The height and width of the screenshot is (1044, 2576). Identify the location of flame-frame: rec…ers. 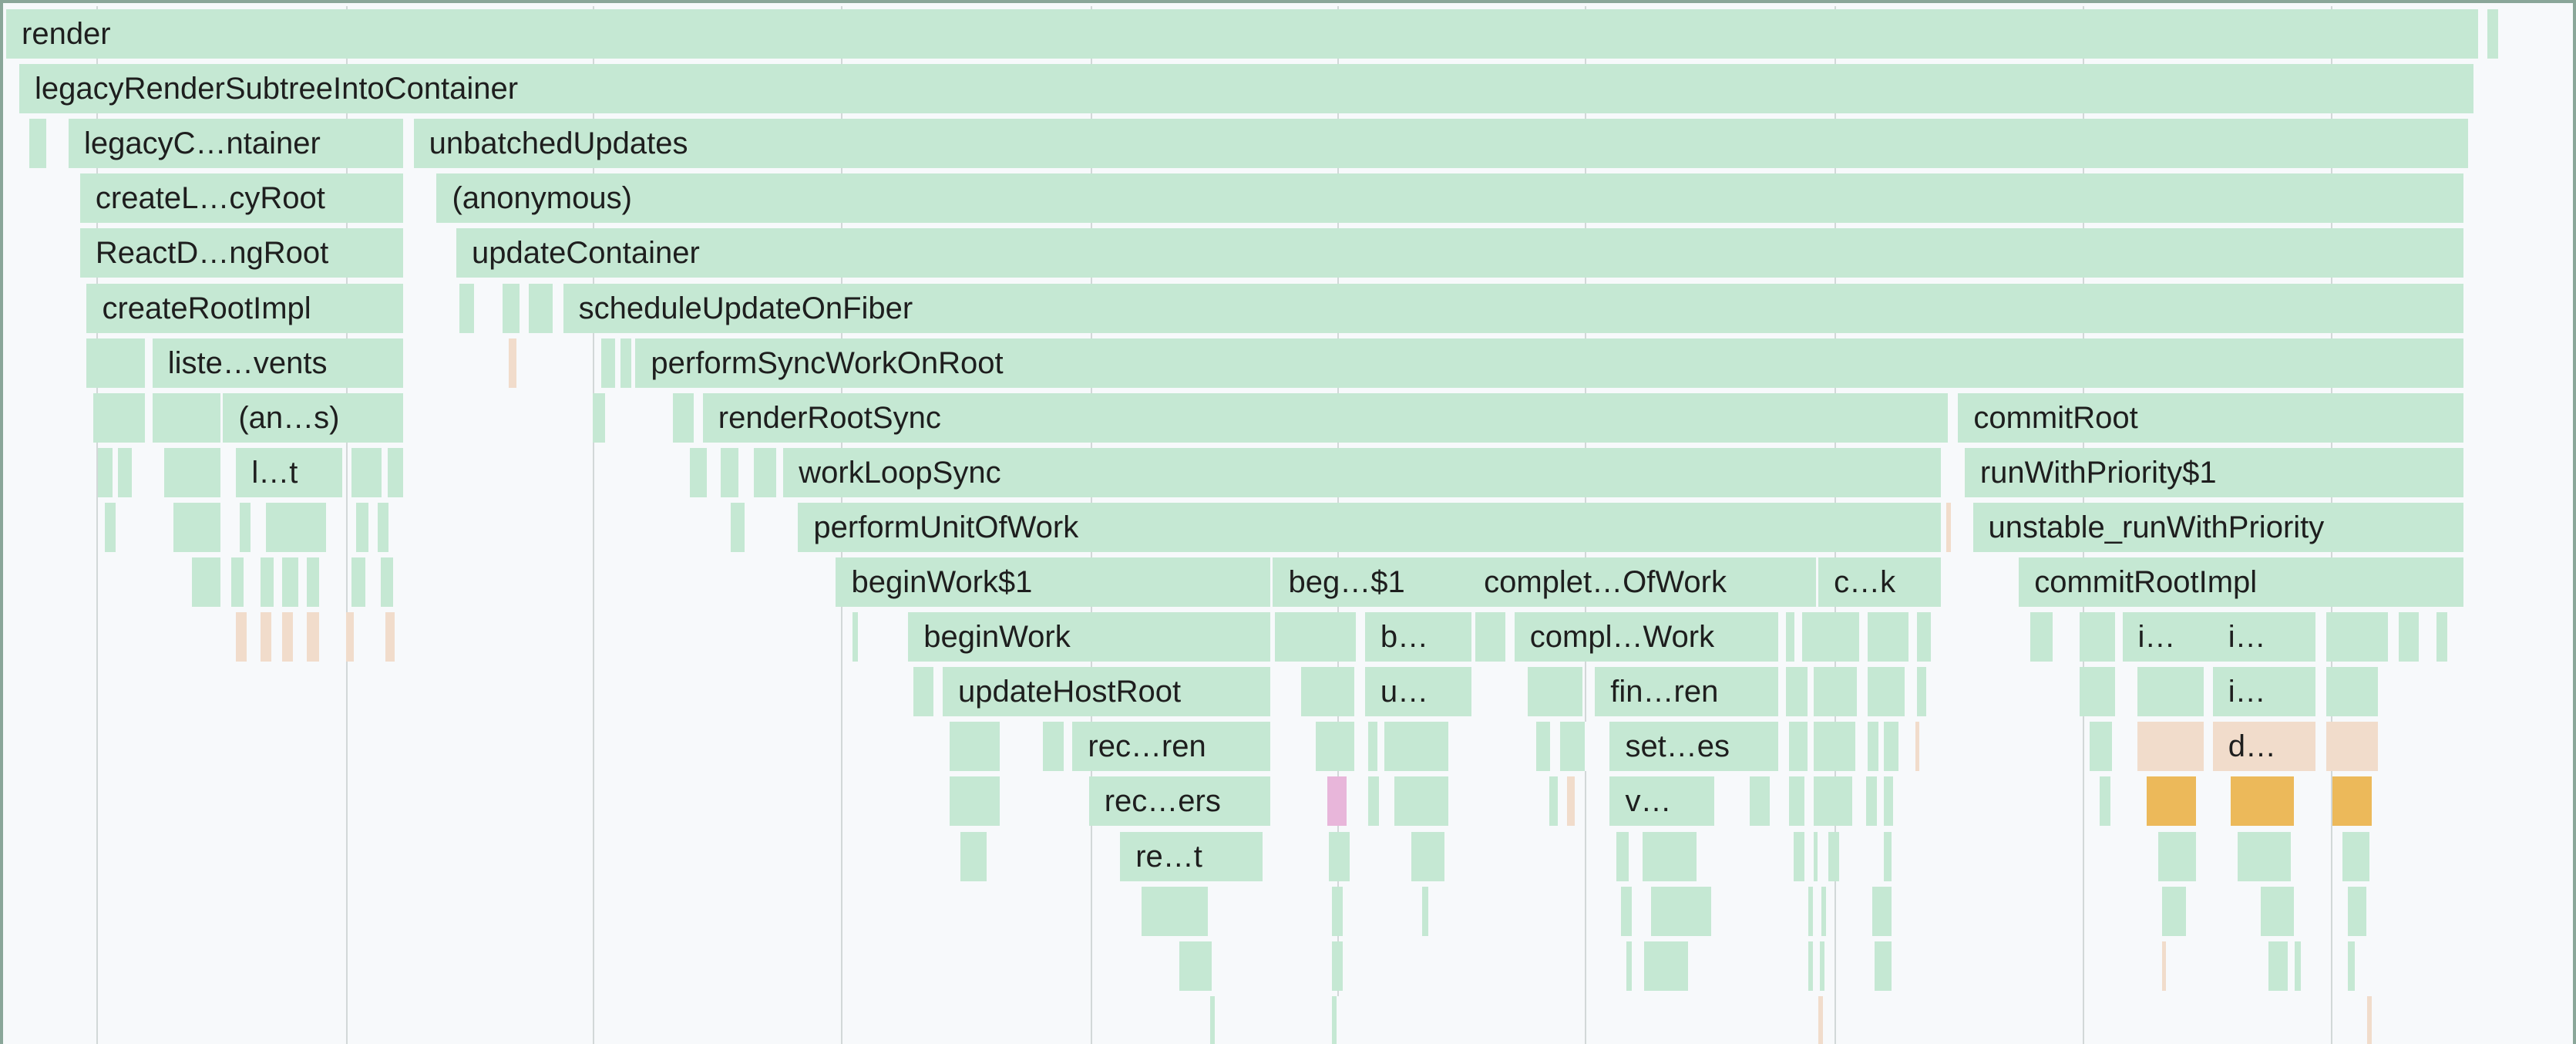
(1180, 801).